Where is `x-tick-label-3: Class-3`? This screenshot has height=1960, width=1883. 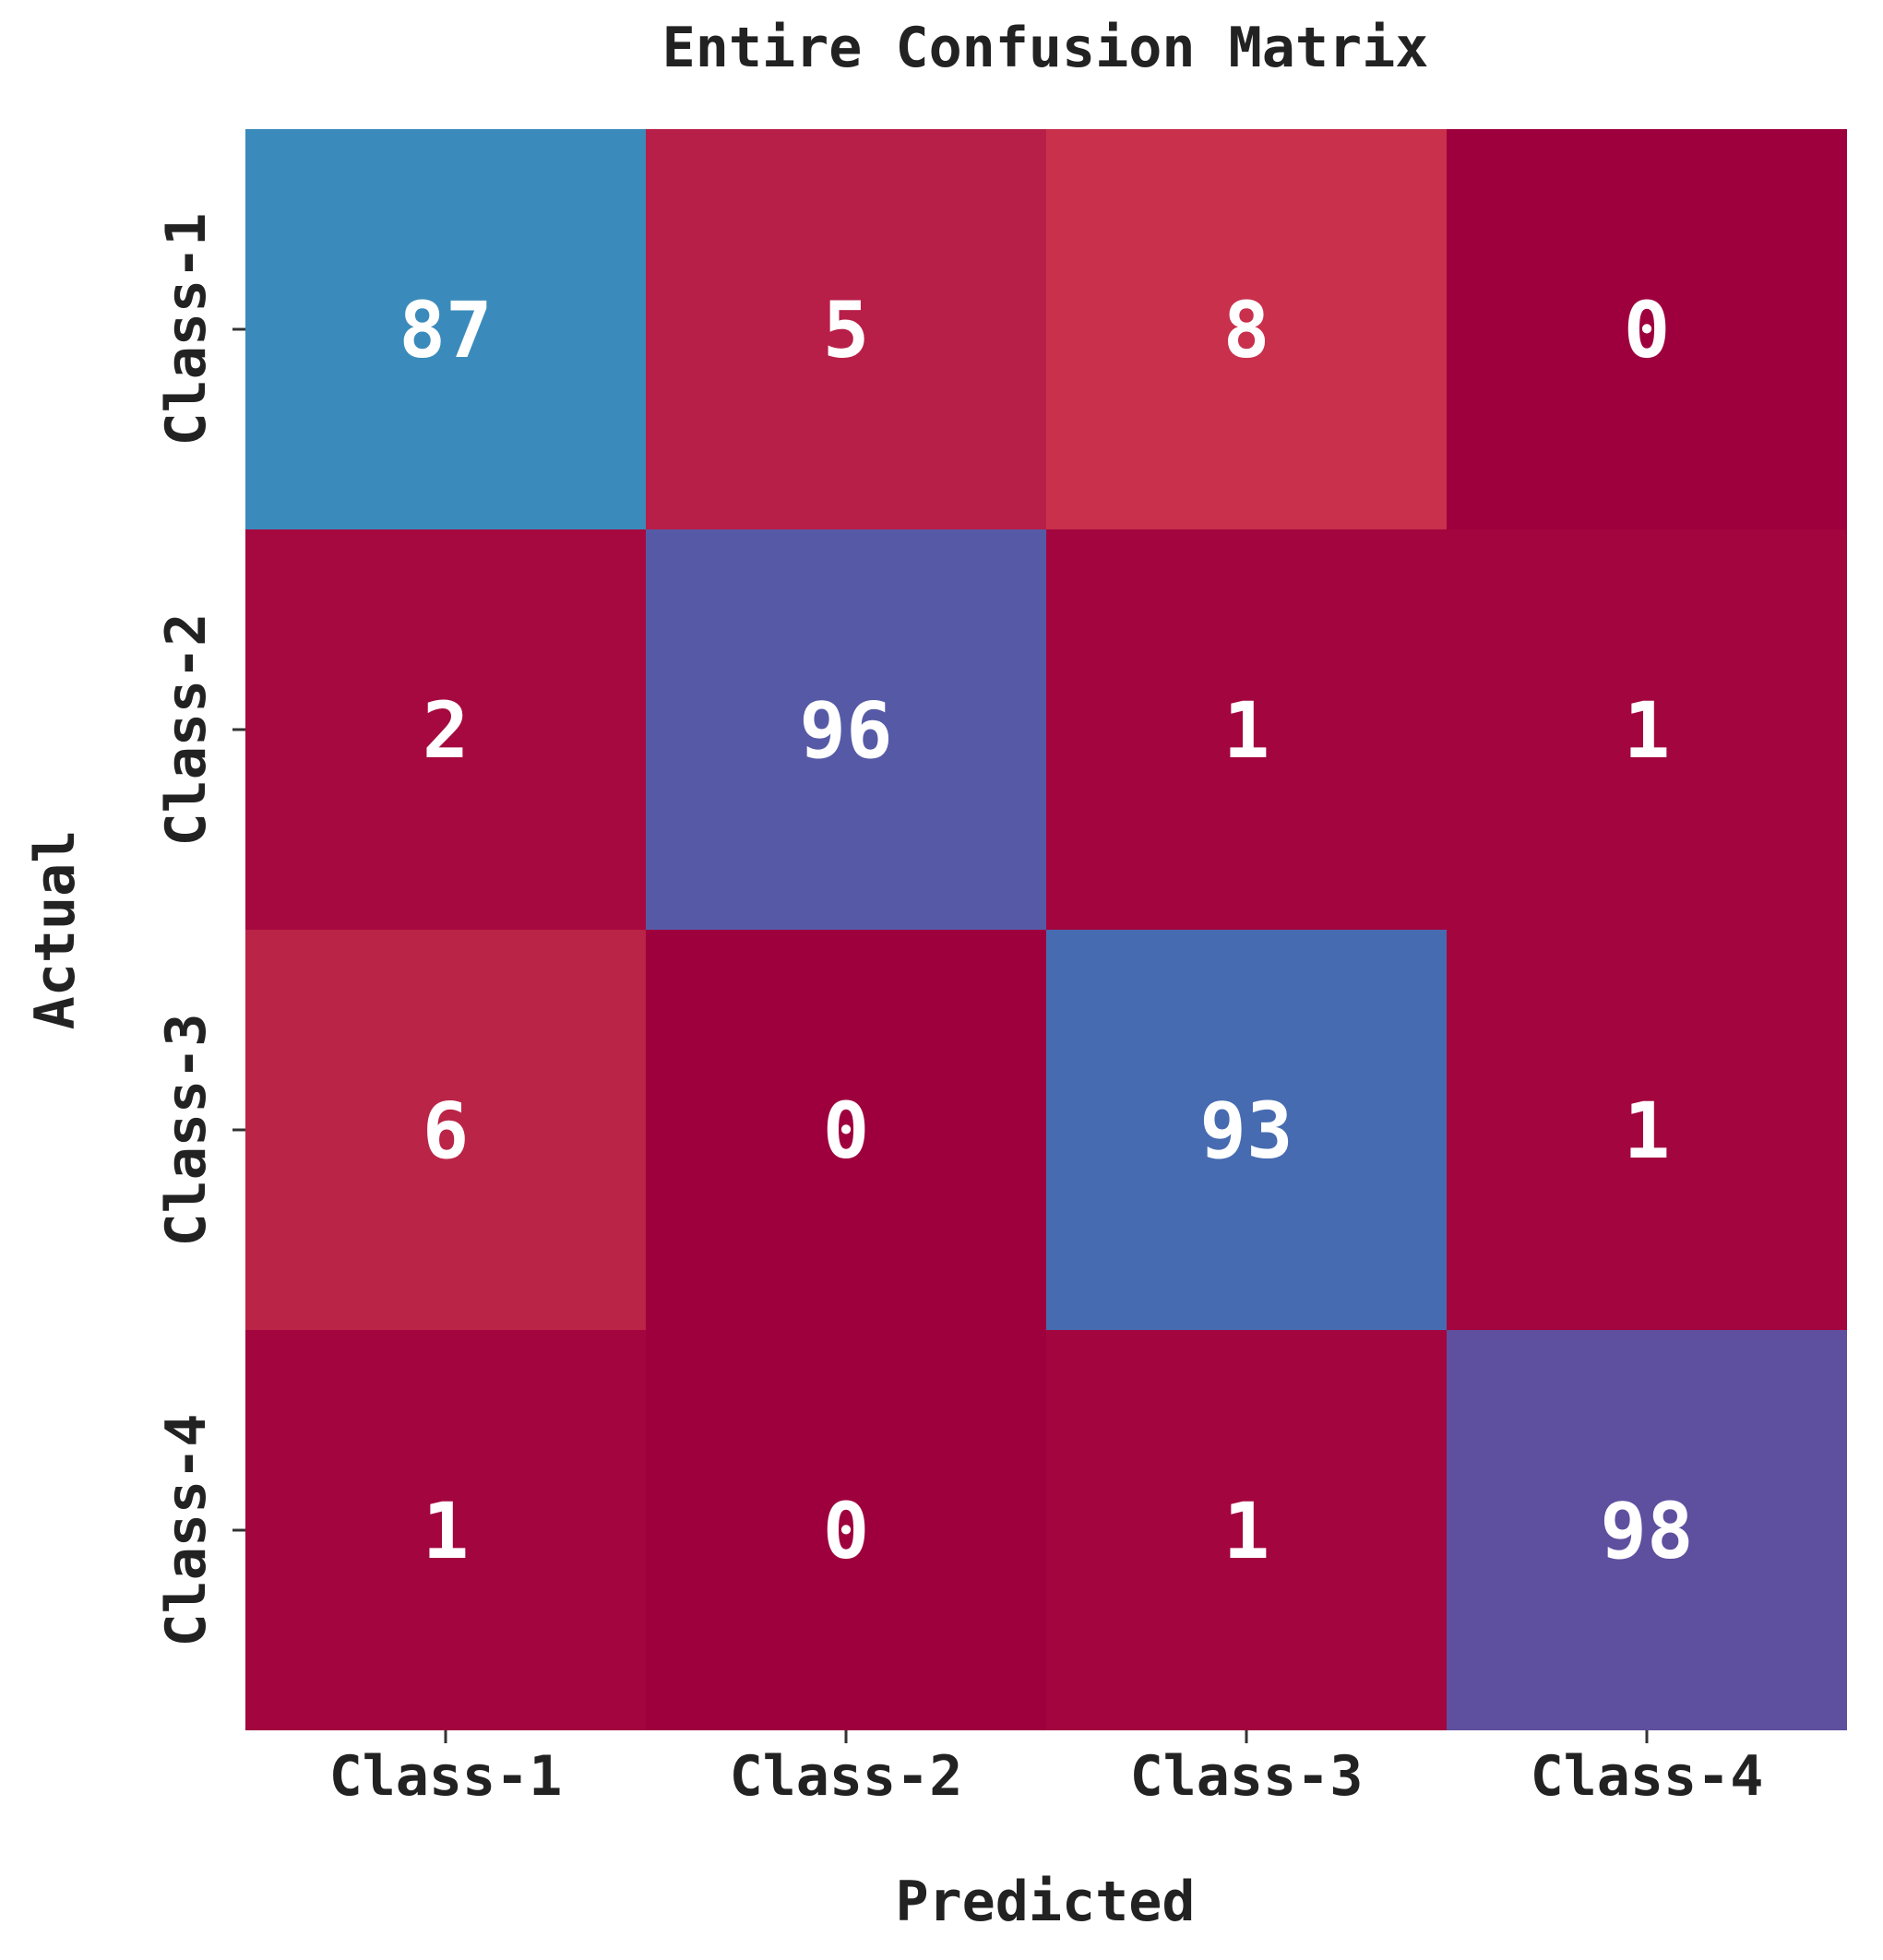 x-tick-label-3: Class-3 is located at coordinates (1247, 1776).